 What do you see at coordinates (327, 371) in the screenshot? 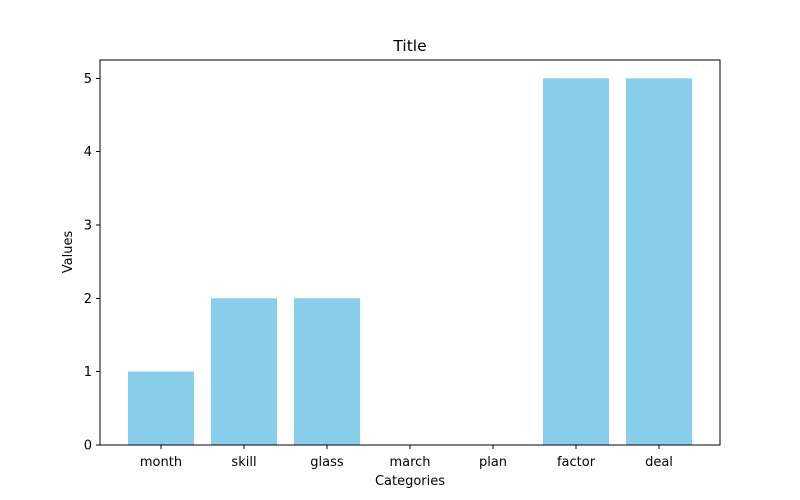
I see `bar-glass` at bounding box center [327, 371].